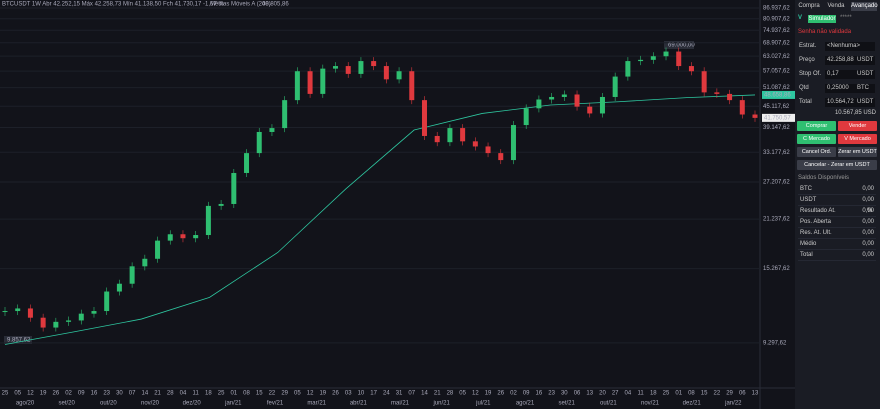 The width and height of the screenshot is (880, 409). I want to click on zero-button: Zerar em USDT, so click(857, 152).